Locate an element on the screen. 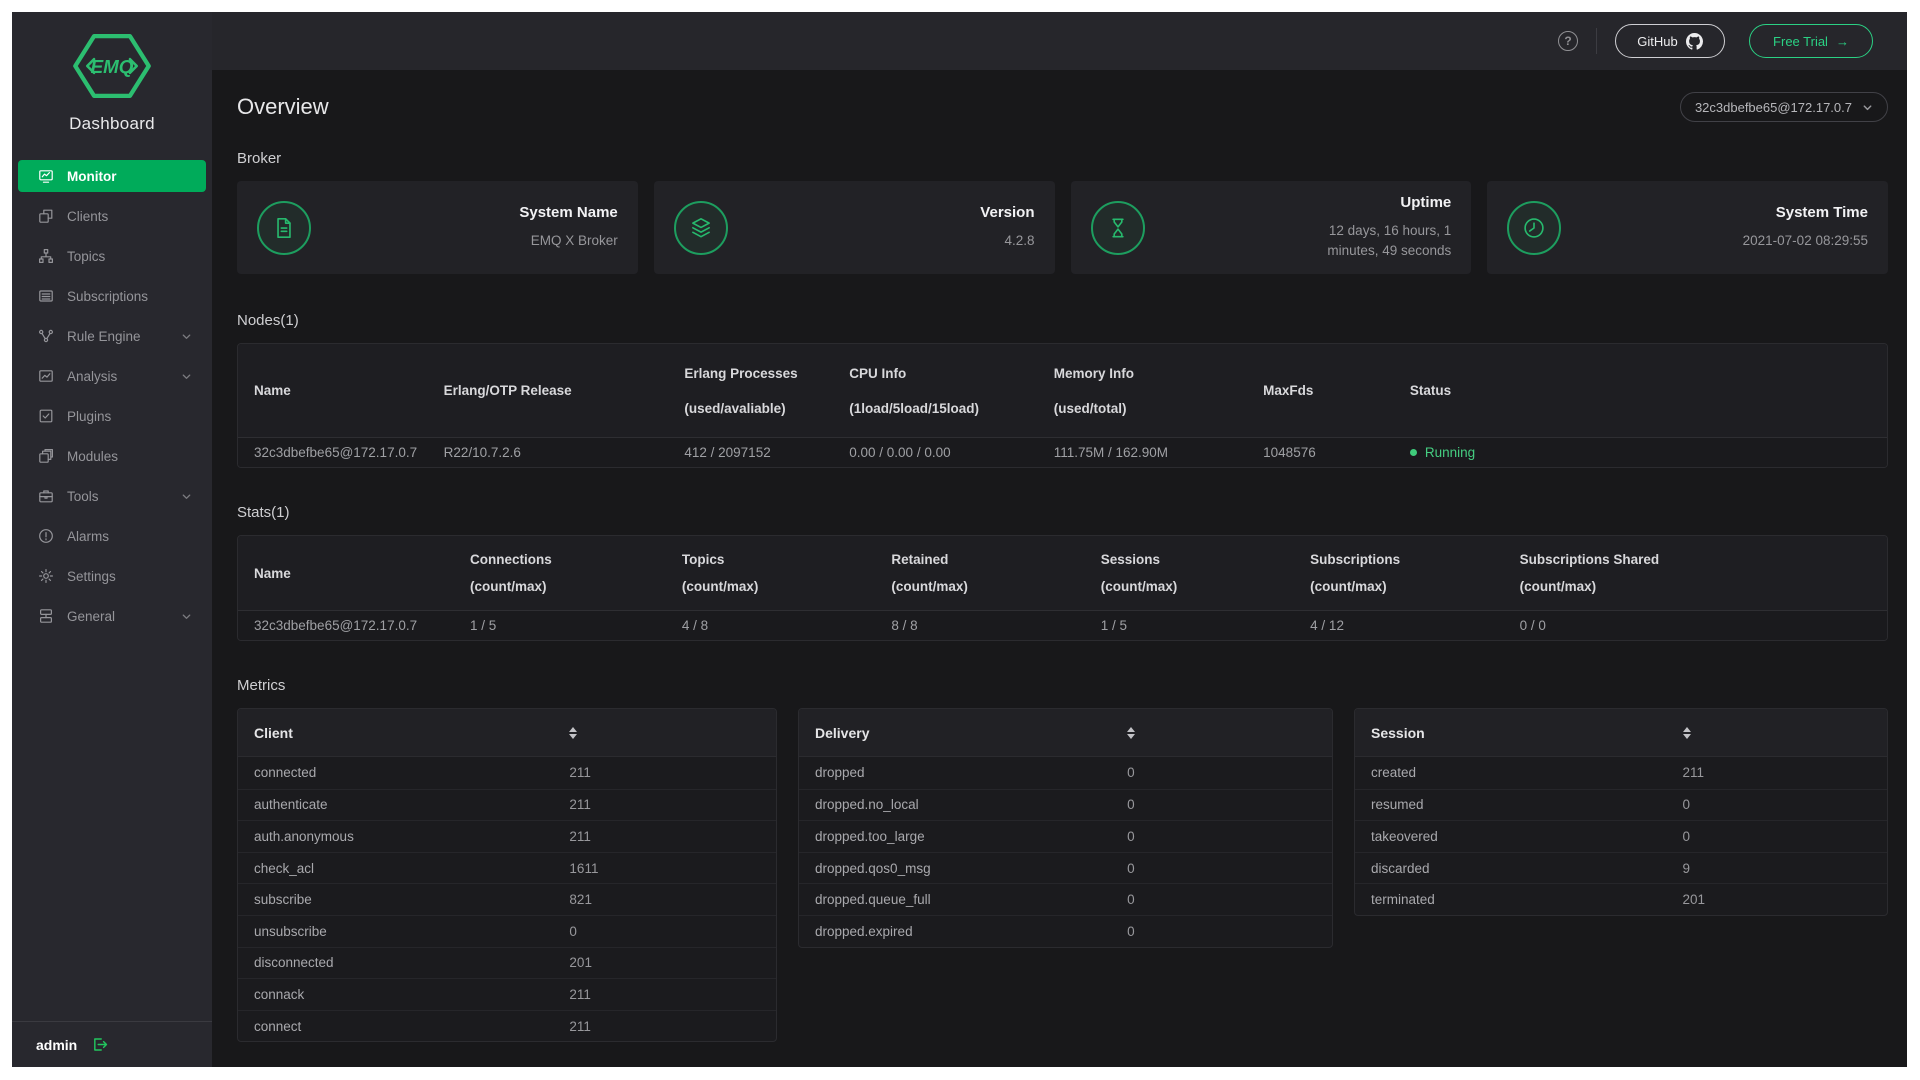 The width and height of the screenshot is (1920, 1080). column-header: Subscriptions Shared is located at coordinates (1589, 559).